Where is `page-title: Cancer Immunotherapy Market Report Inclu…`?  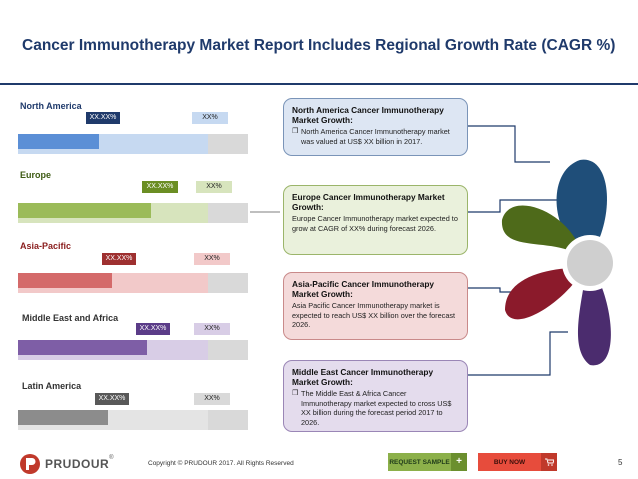
page-title: Cancer Immunotherapy Market Report Inclu… is located at coordinates (319, 45).